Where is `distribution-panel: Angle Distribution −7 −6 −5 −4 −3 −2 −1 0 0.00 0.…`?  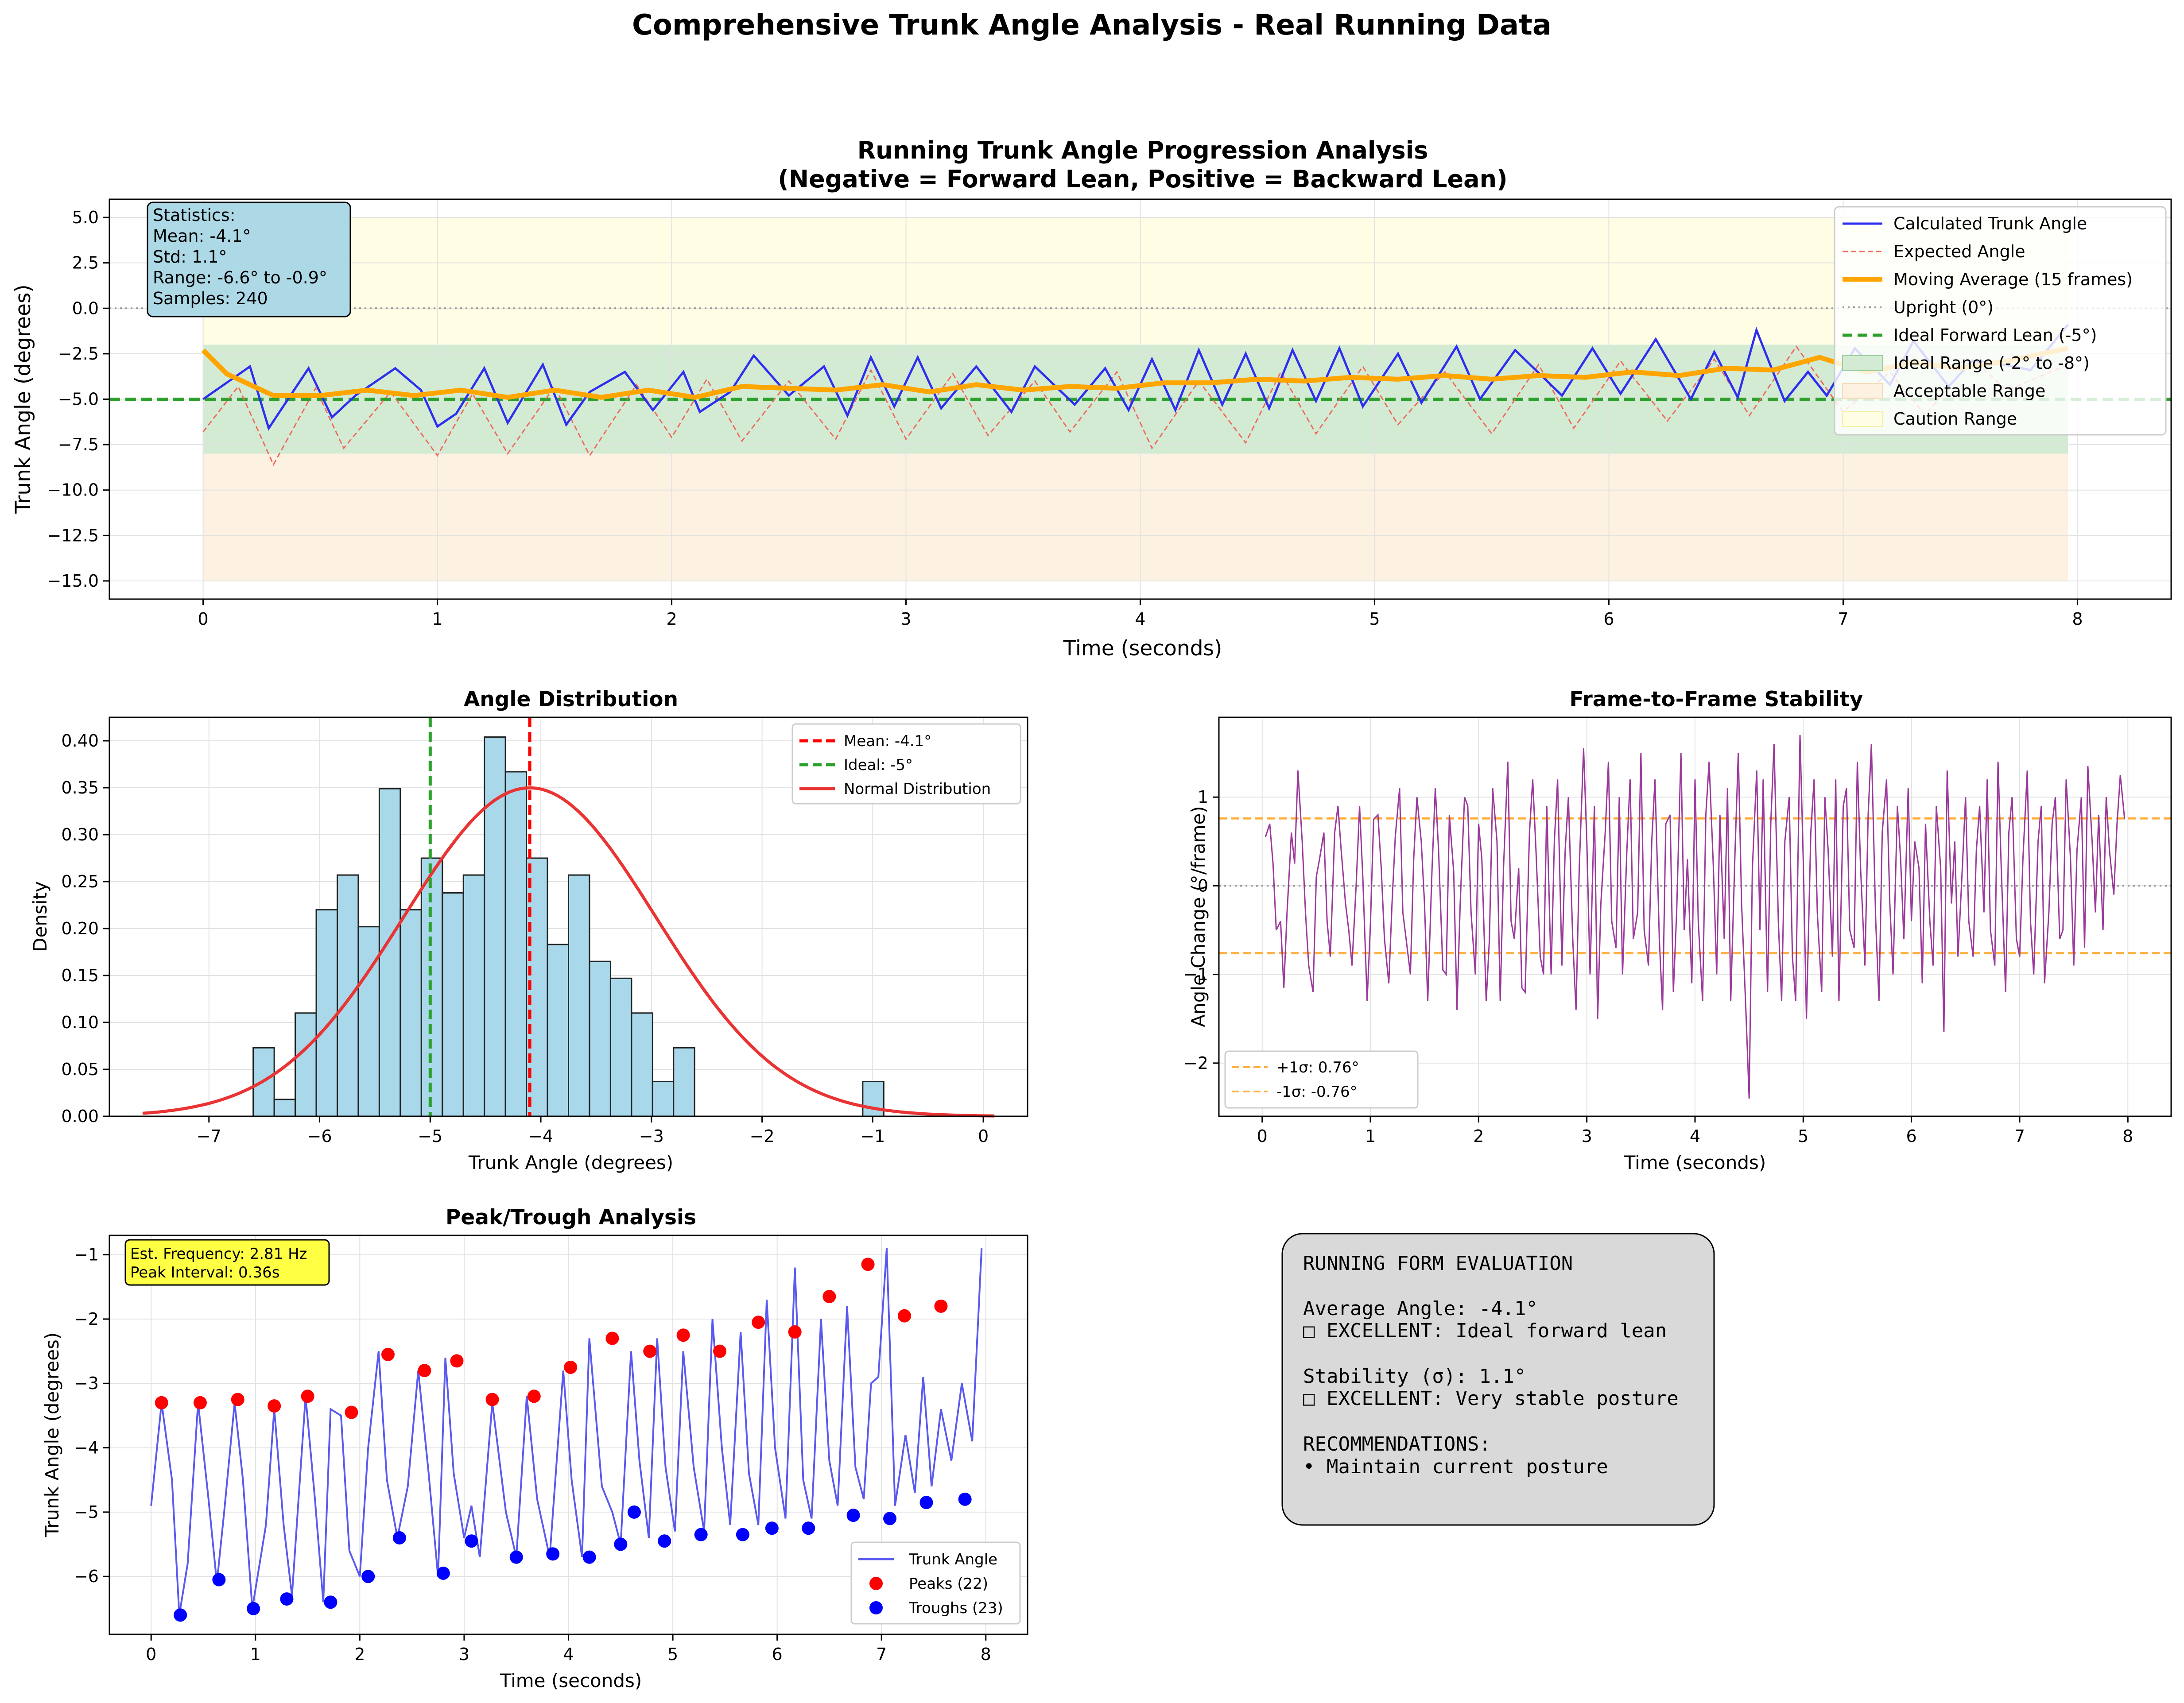
distribution-panel: Angle Distribution −7 −6 −5 −4 −3 −2 −1 0 0.00 0.… is located at coordinates (528, 930).